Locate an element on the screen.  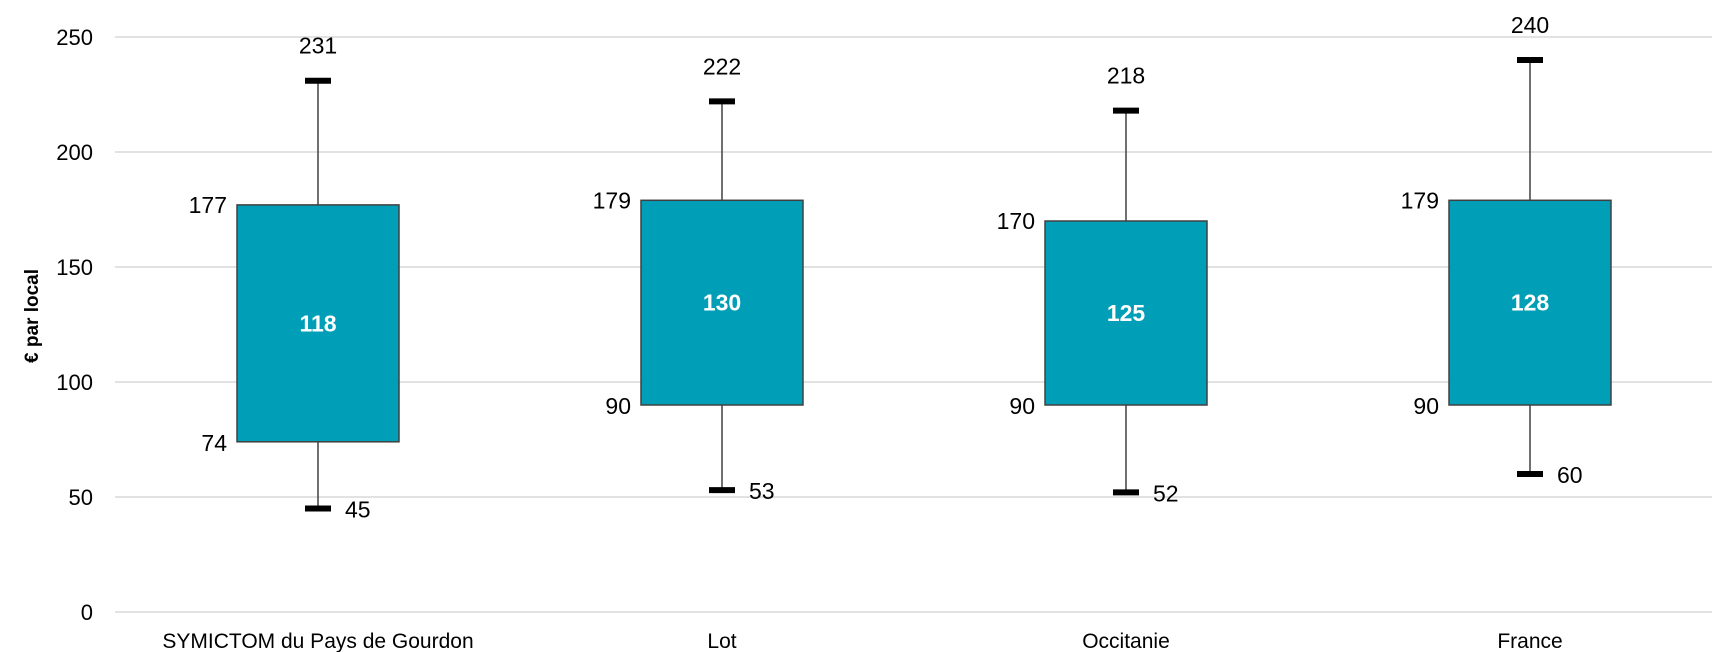
q3-label: 177 is located at coordinates (208, 205).